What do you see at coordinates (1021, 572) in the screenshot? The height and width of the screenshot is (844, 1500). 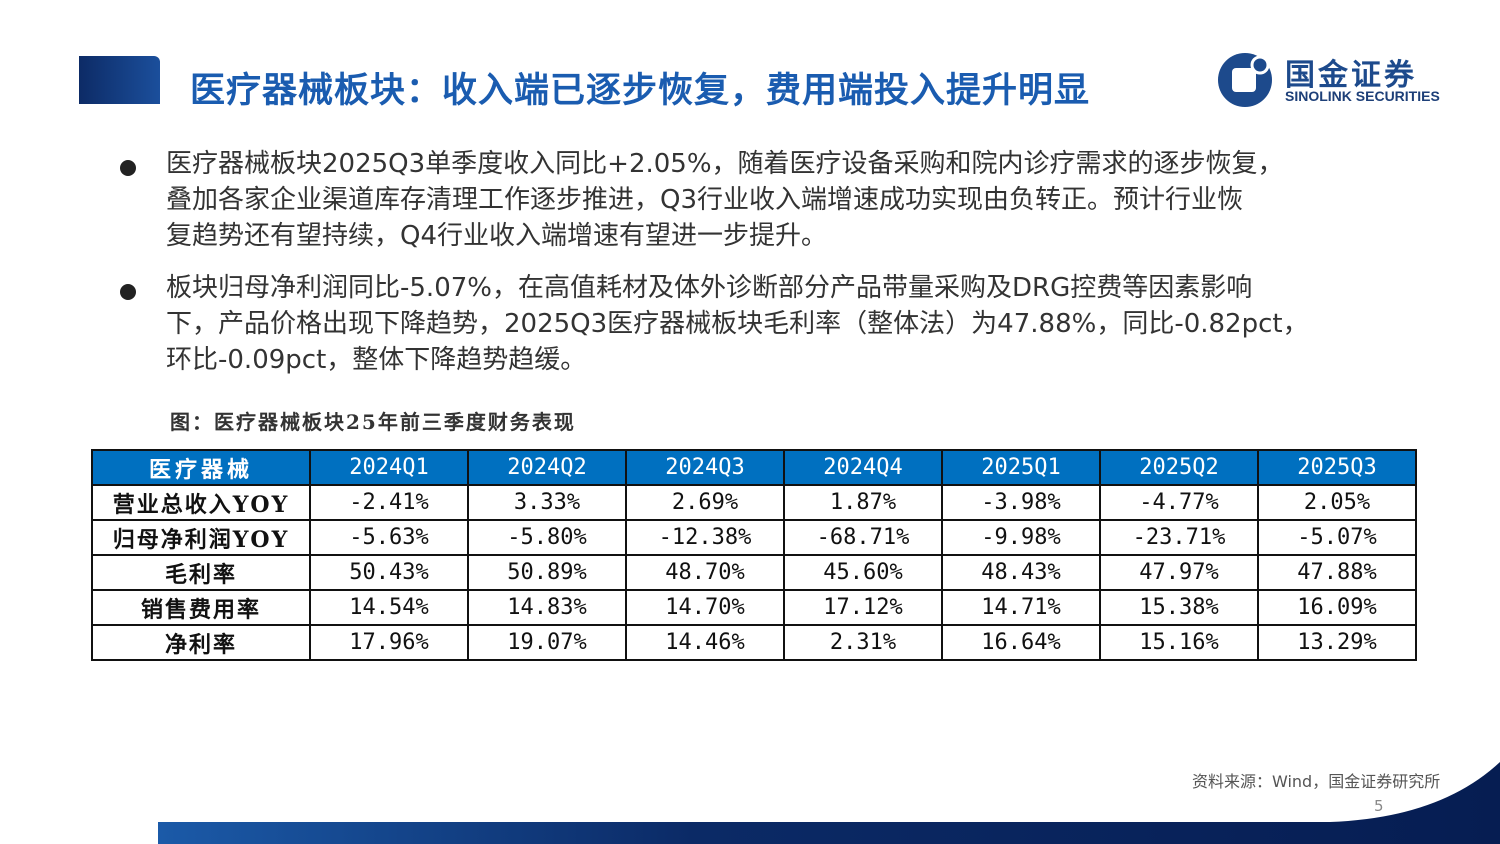 I see `table-cell: 48.43%` at bounding box center [1021, 572].